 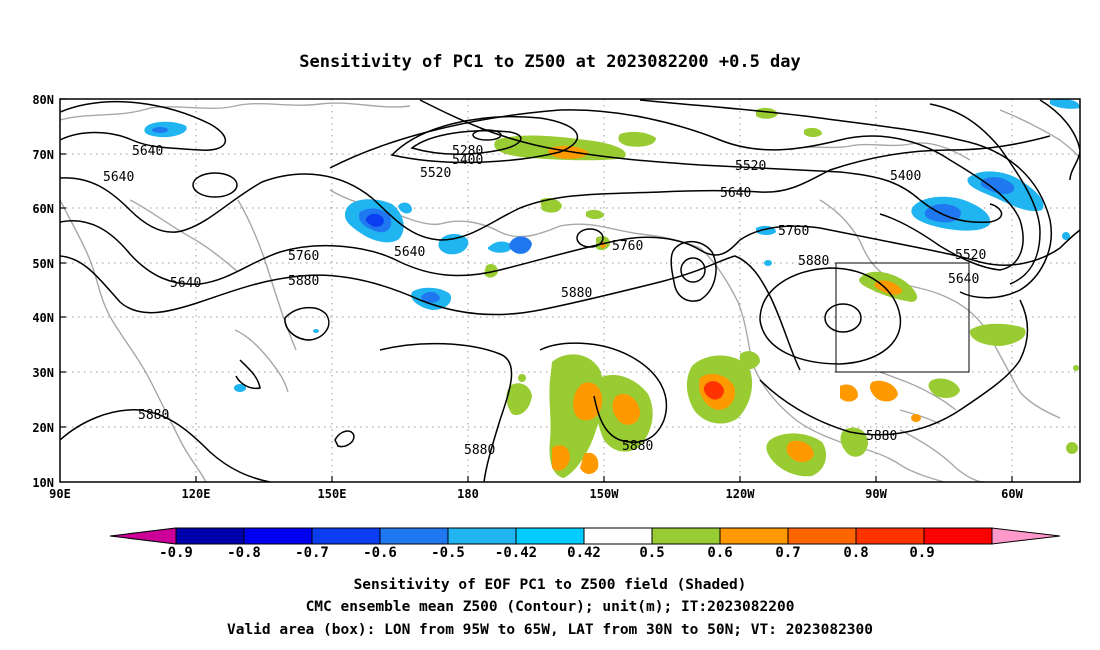 What do you see at coordinates (905, 176) in the screenshot?
I see `contour-label-10: 5400` at bounding box center [905, 176].